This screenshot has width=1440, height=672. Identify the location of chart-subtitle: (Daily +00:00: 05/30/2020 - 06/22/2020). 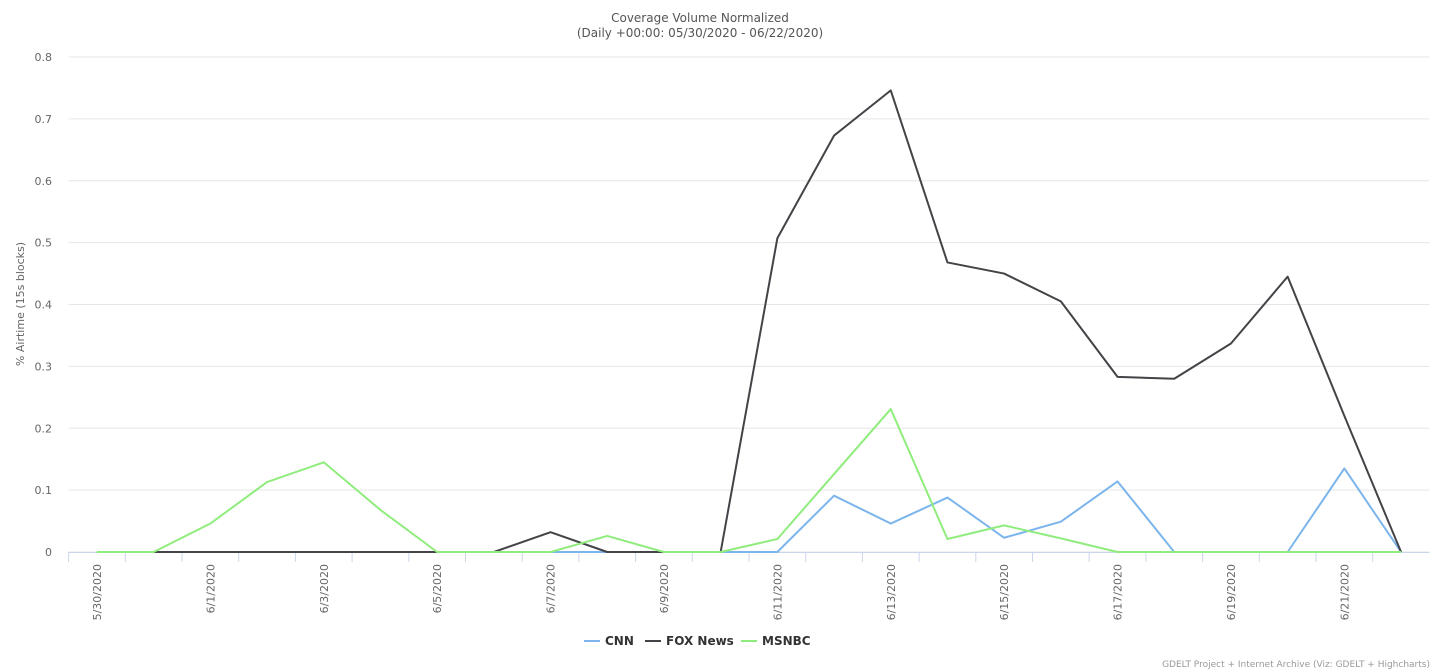
(700, 33).